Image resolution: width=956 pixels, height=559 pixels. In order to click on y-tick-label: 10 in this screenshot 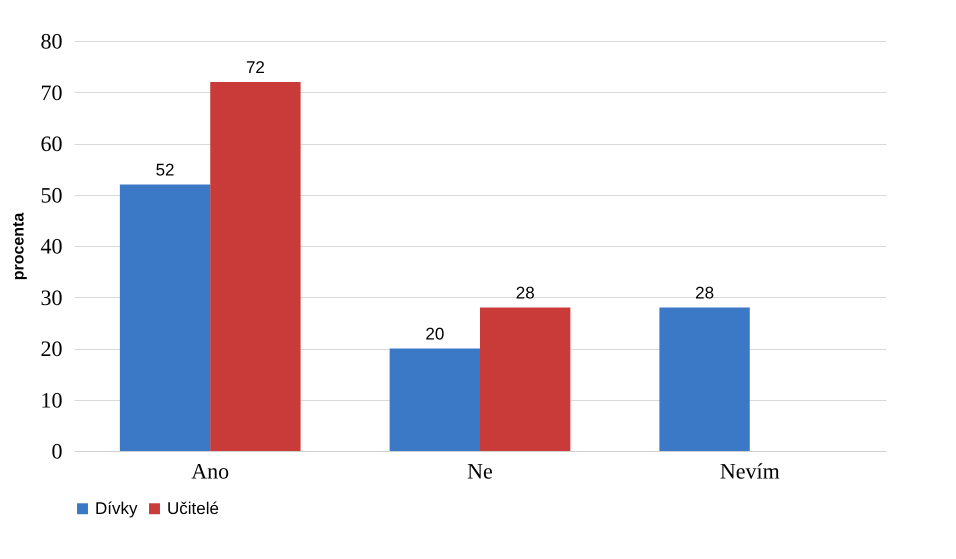, I will do `click(51, 399)`.